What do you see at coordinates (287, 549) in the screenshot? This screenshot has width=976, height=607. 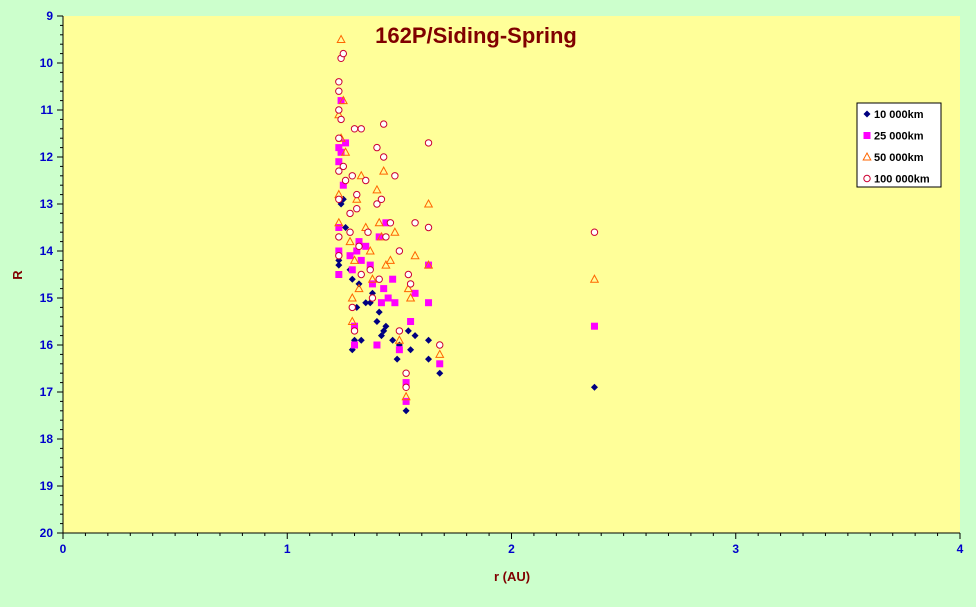 I see `x-tick-label: 1` at bounding box center [287, 549].